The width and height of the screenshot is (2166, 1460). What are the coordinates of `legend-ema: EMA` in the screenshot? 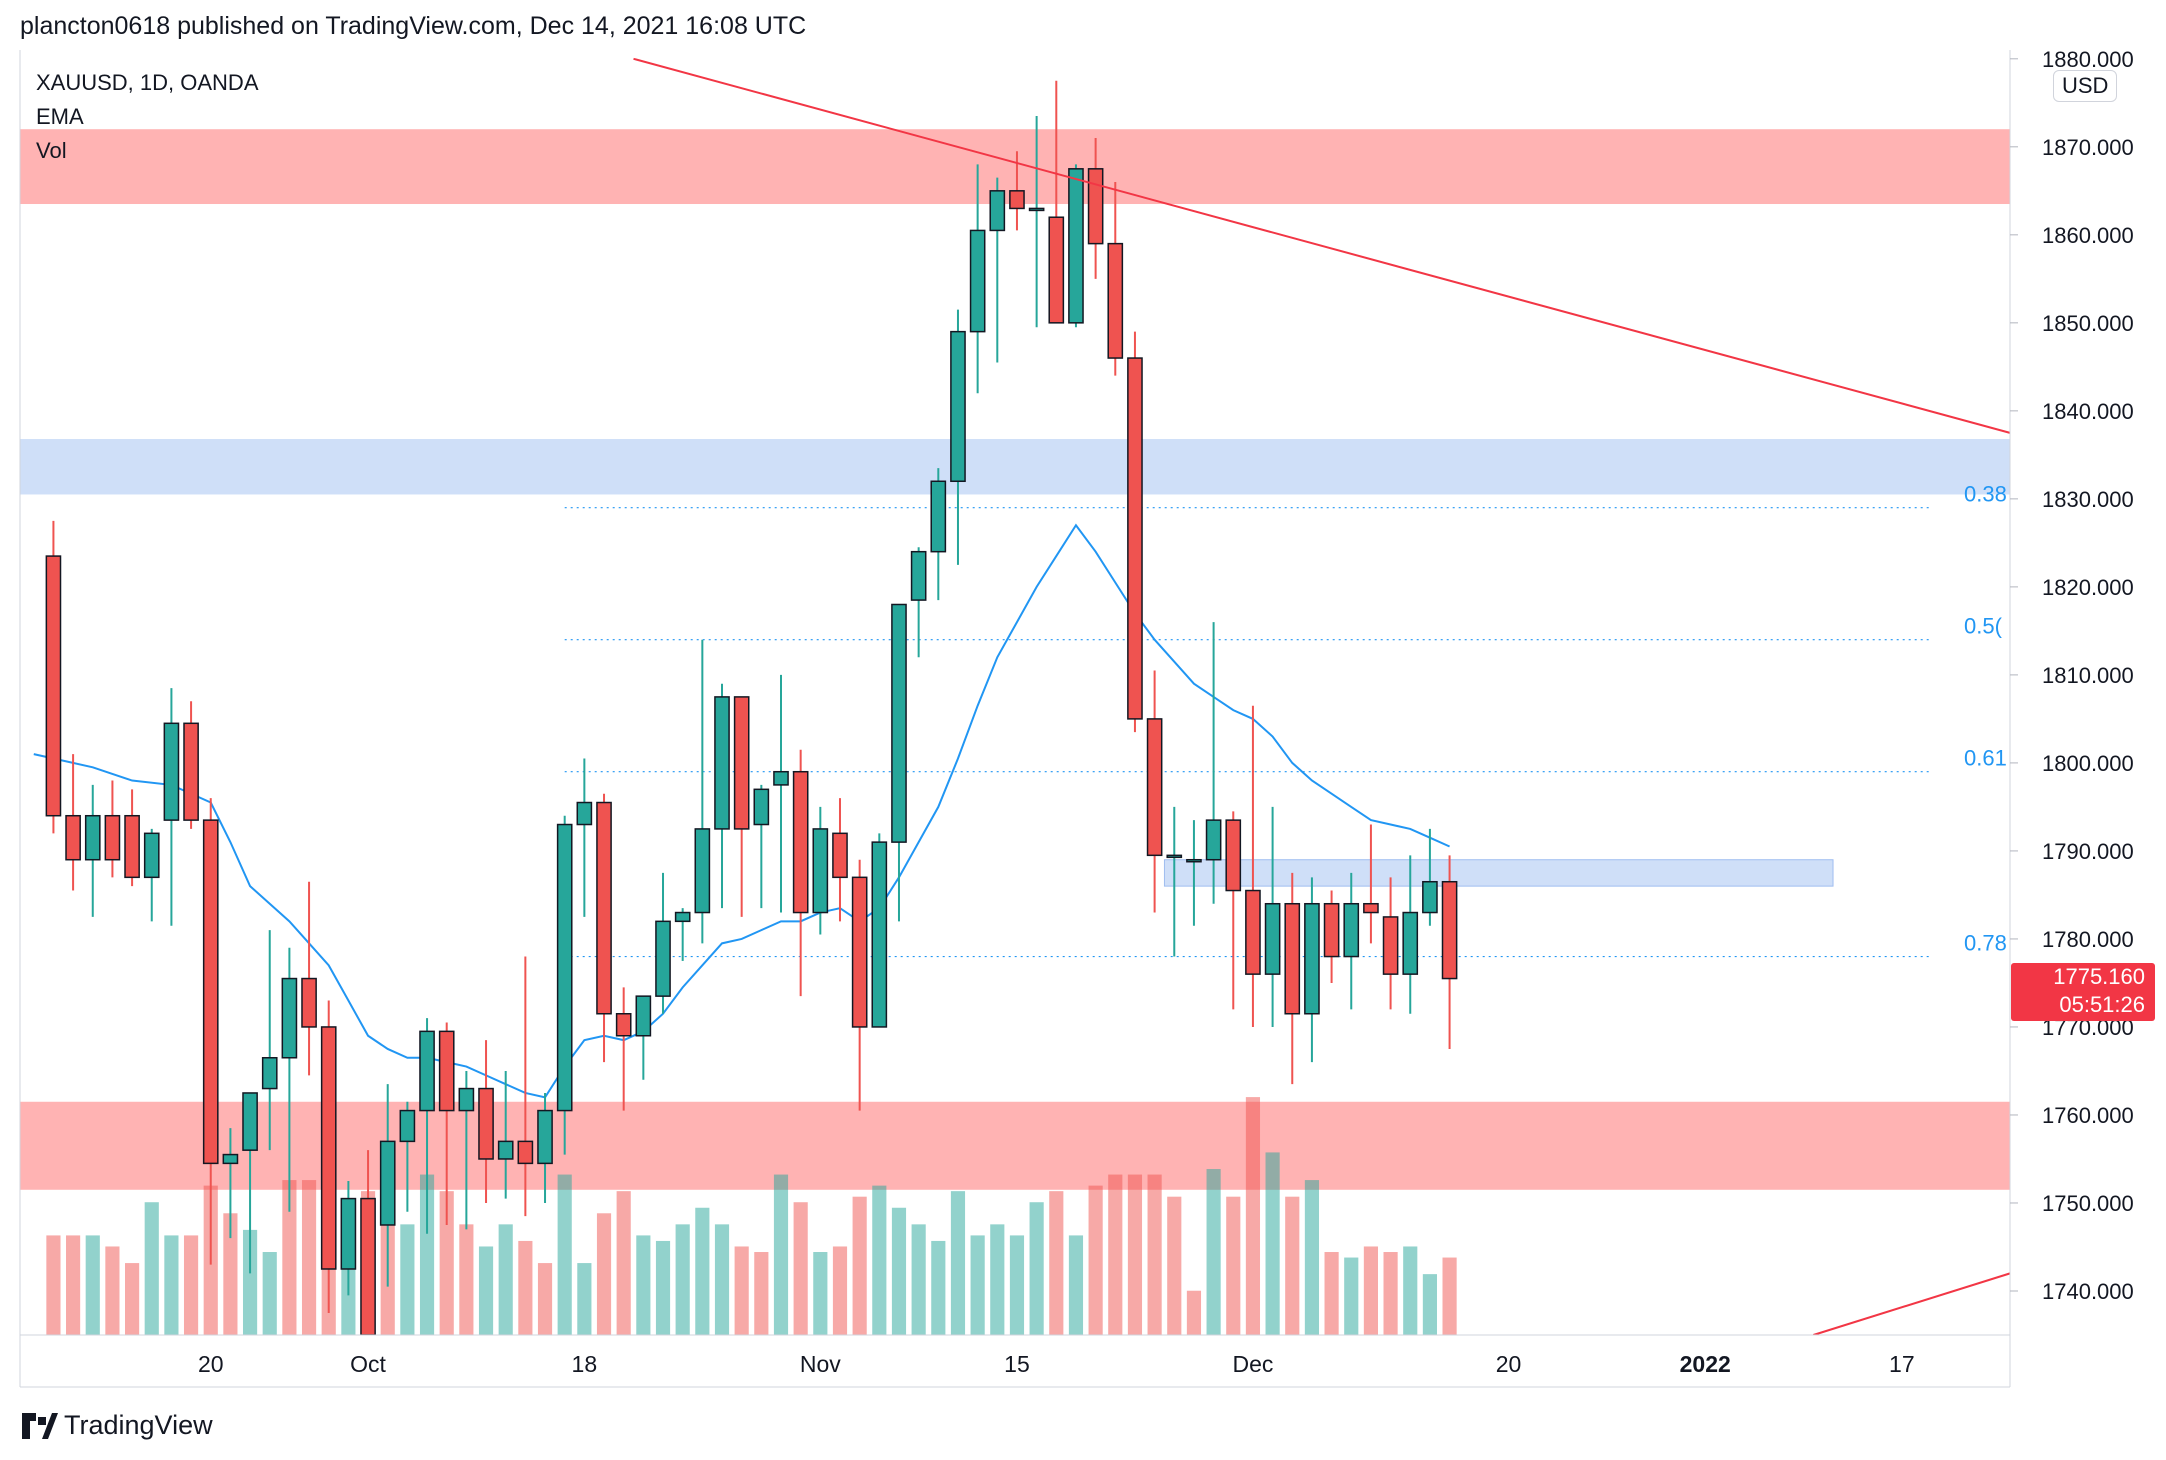 It's located at (60, 116).